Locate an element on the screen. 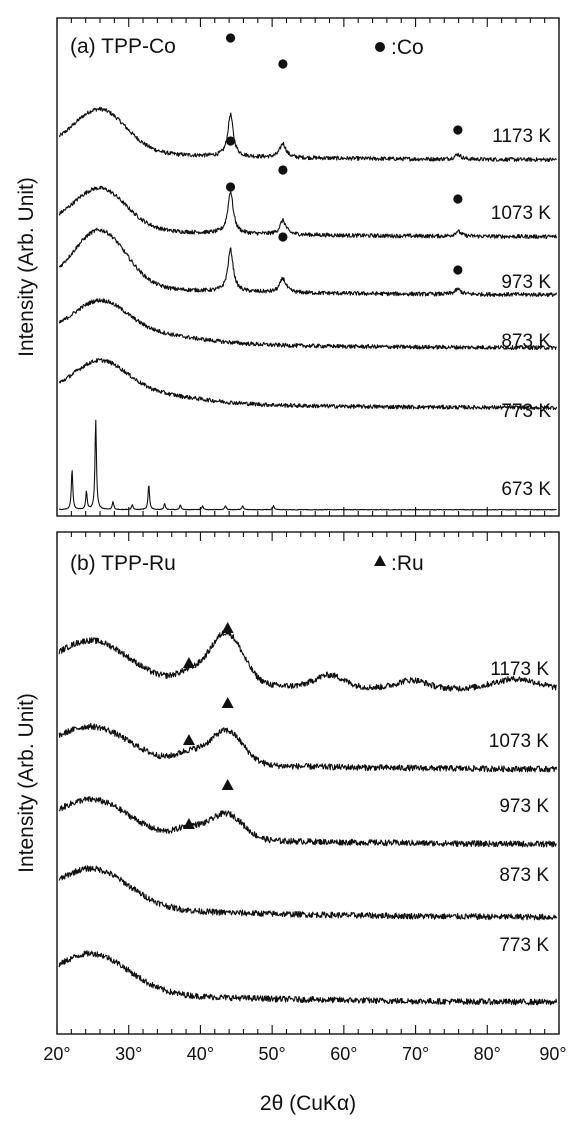  series-label-b: 1173 K is located at coordinates (519, 669).